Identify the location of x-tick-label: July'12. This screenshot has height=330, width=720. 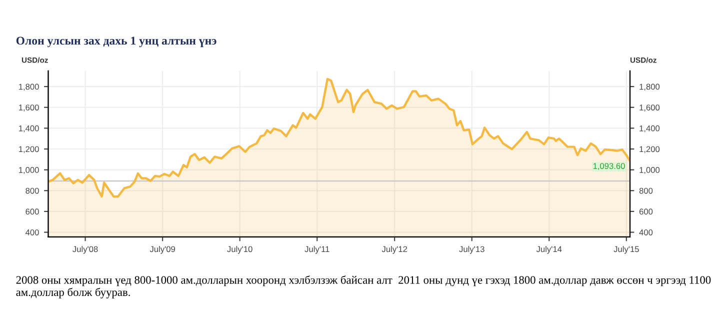
(395, 250).